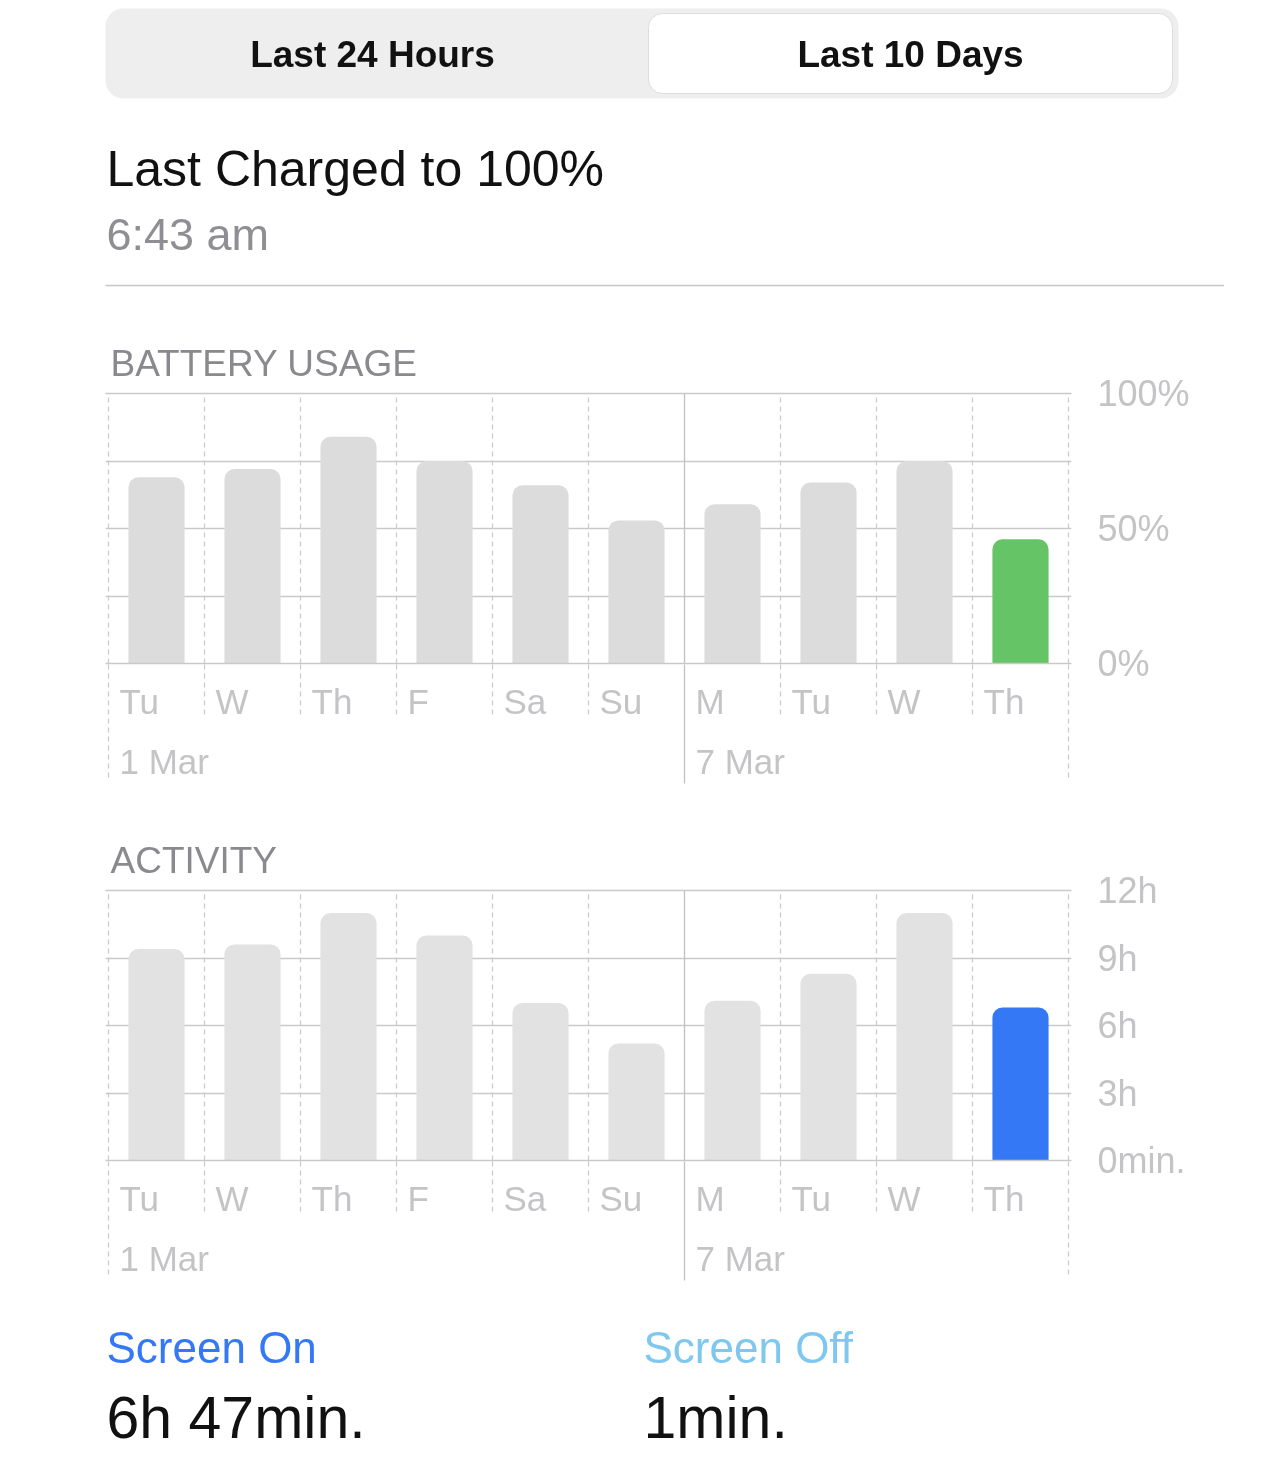 This screenshot has width=1284, height=1478. What do you see at coordinates (1123, 663) in the screenshot?
I see `y-tick-label: 0%` at bounding box center [1123, 663].